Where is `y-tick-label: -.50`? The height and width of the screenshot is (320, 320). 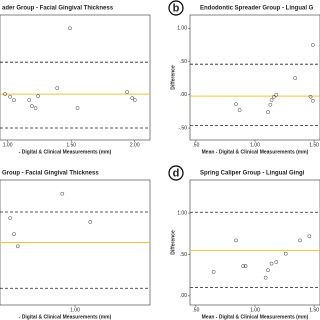 y-tick-label: -.50 is located at coordinates (182, 128).